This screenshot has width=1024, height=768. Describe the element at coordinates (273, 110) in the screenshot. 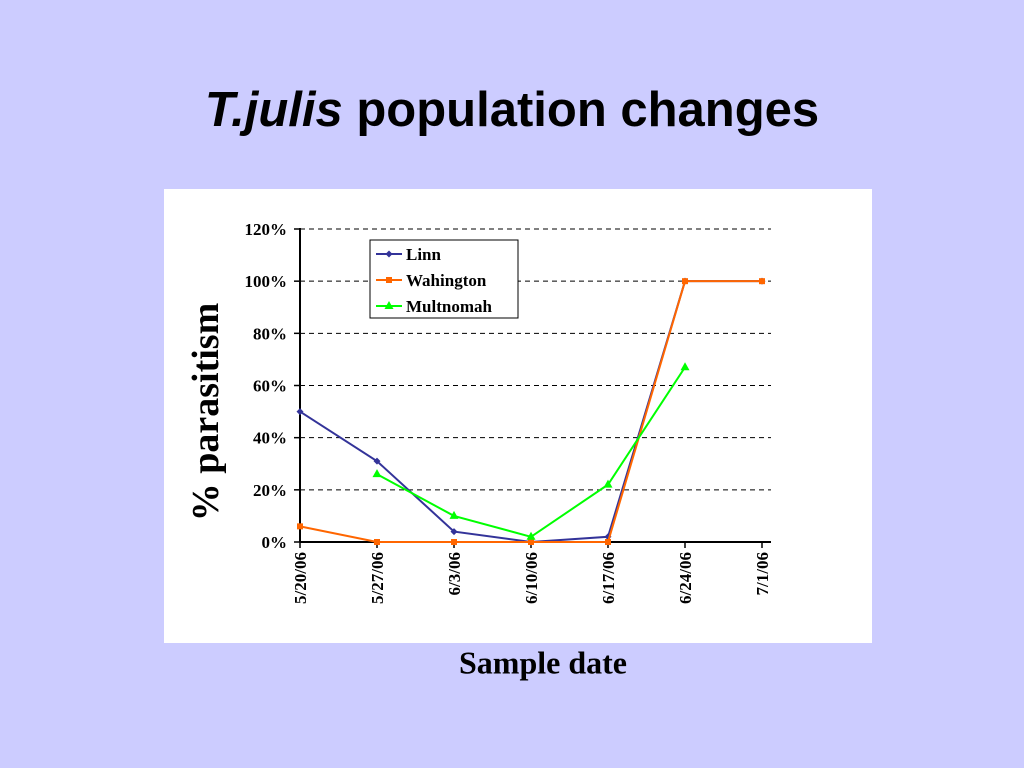

I see `title-italic: T.julis` at that location.